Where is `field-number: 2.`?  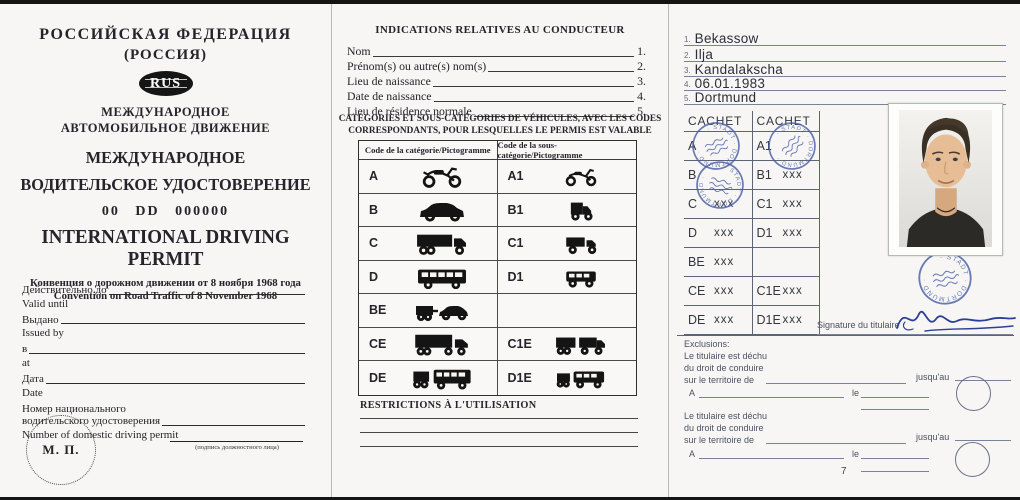 field-number: 2. is located at coordinates (641, 66).